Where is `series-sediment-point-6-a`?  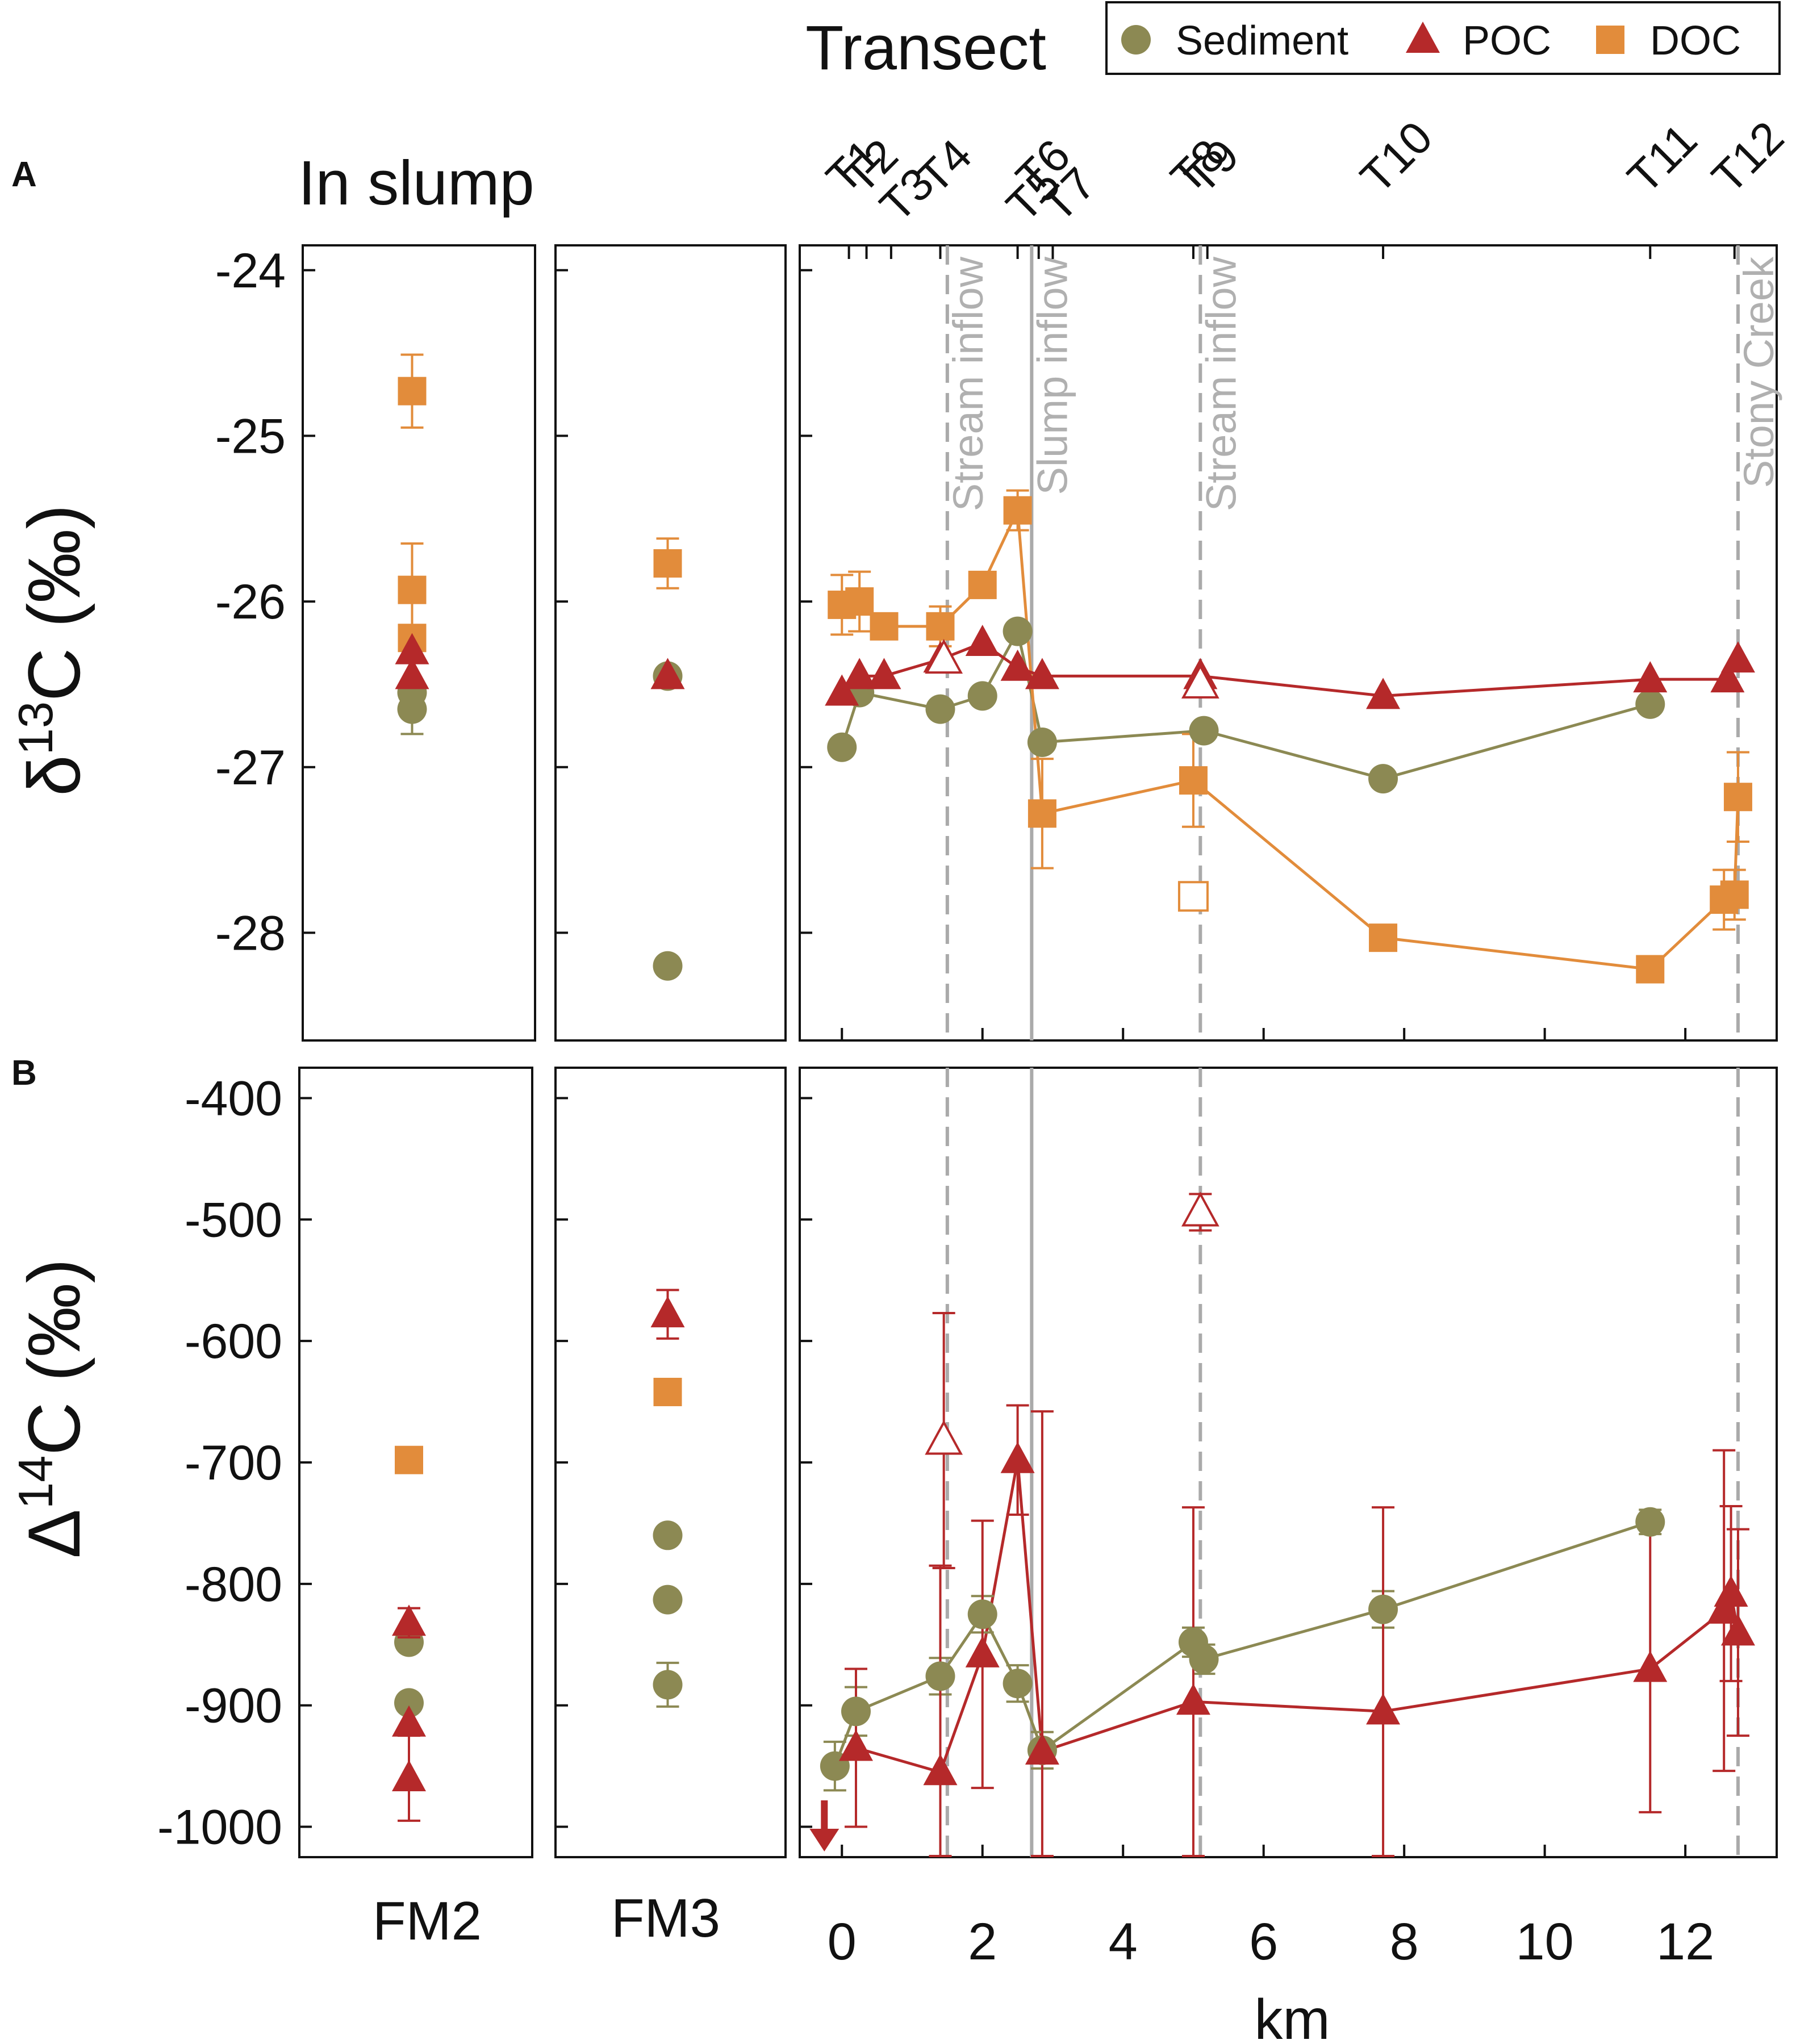 series-sediment-point-6-a is located at coordinates (1204, 731).